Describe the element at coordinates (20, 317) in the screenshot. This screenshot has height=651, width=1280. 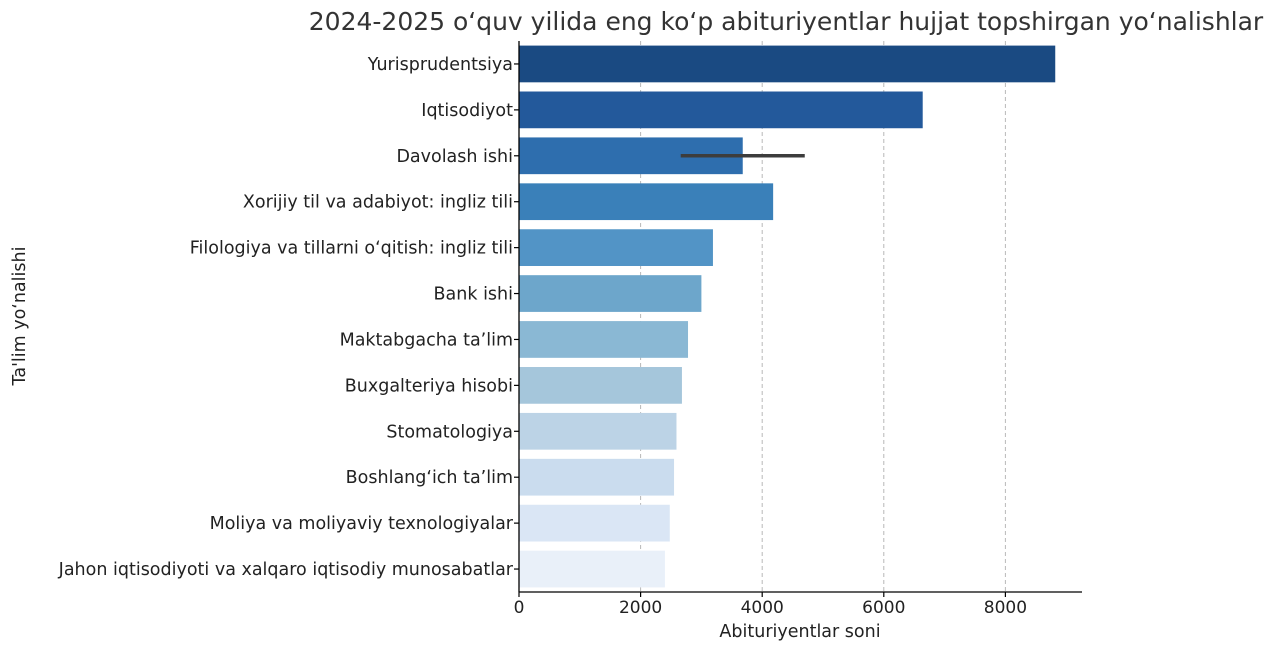
I see `y-axis-title: Ta'lim yo‘nalishi` at that location.